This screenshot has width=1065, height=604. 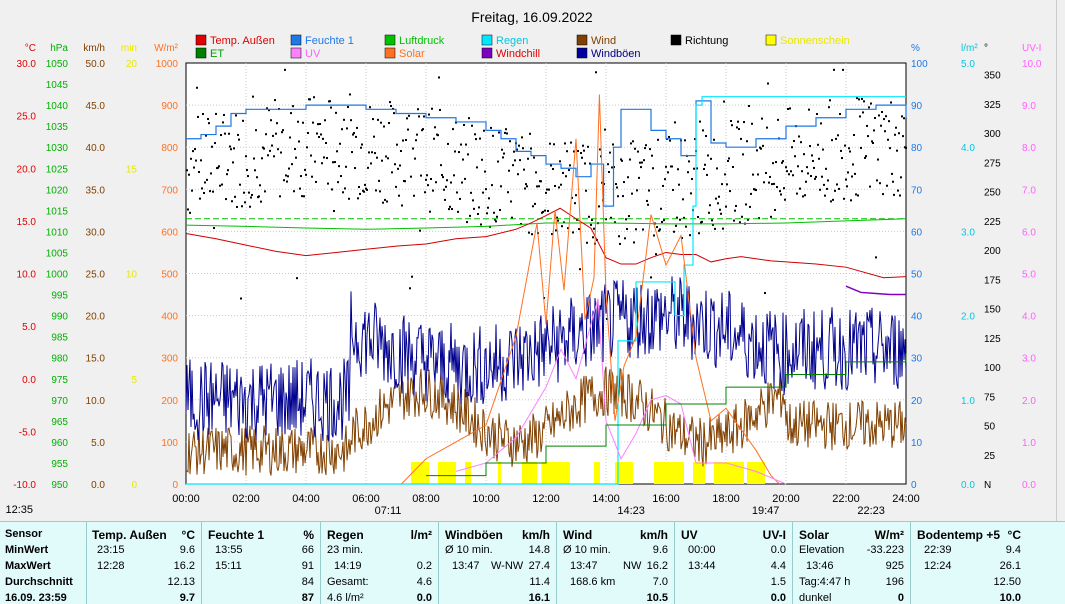 What do you see at coordinates (885, 550) in the screenshot?
I see `cell: -33.223` at bounding box center [885, 550].